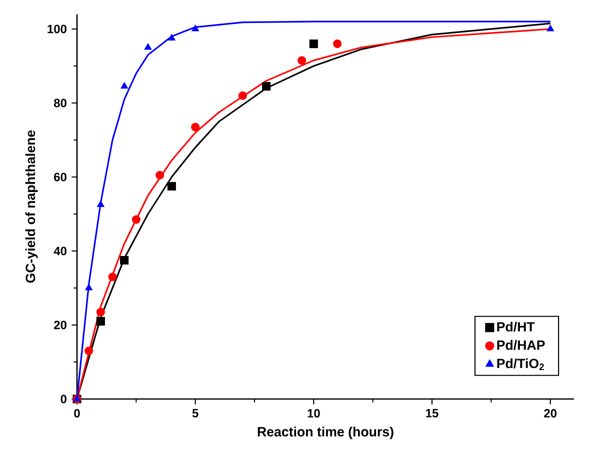 The image size is (599, 461). Describe the element at coordinates (520, 364) in the screenshot. I see `legend-label: Pd/TiO$_{2}$` at that location.